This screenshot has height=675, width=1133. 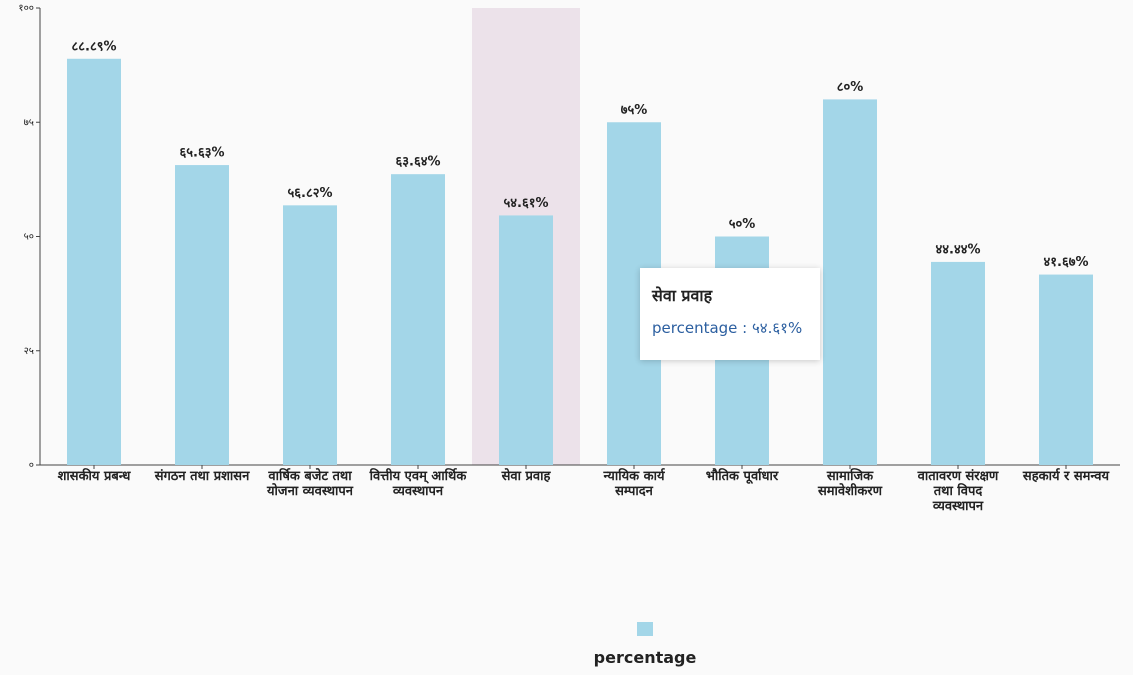 What do you see at coordinates (742, 224) in the screenshot?
I see `value-label: ५०%` at bounding box center [742, 224].